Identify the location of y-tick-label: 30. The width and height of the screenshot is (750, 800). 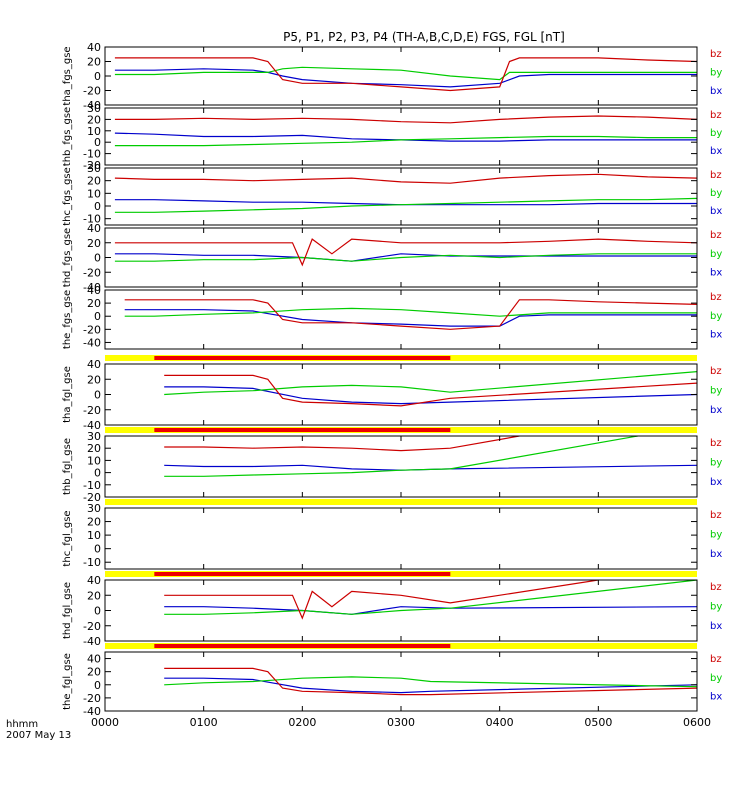
(94, 436).